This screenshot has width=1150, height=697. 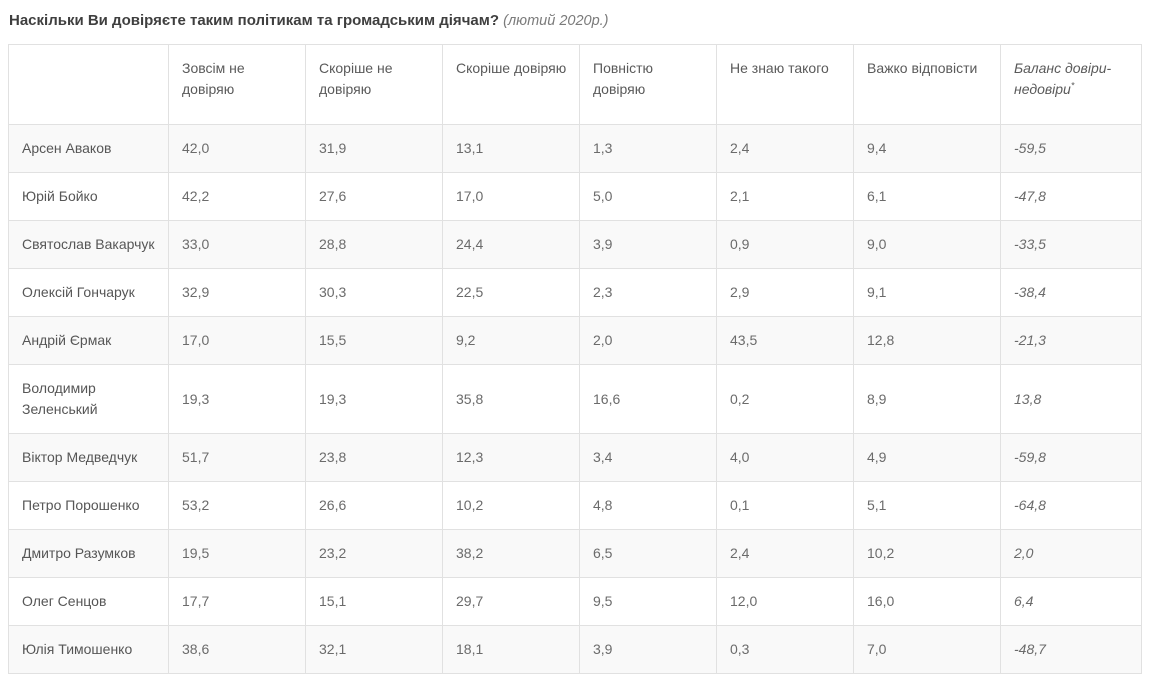 I want to click on column-header-rather-trust: Скоріше довіряю, so click(x=511, y=84).